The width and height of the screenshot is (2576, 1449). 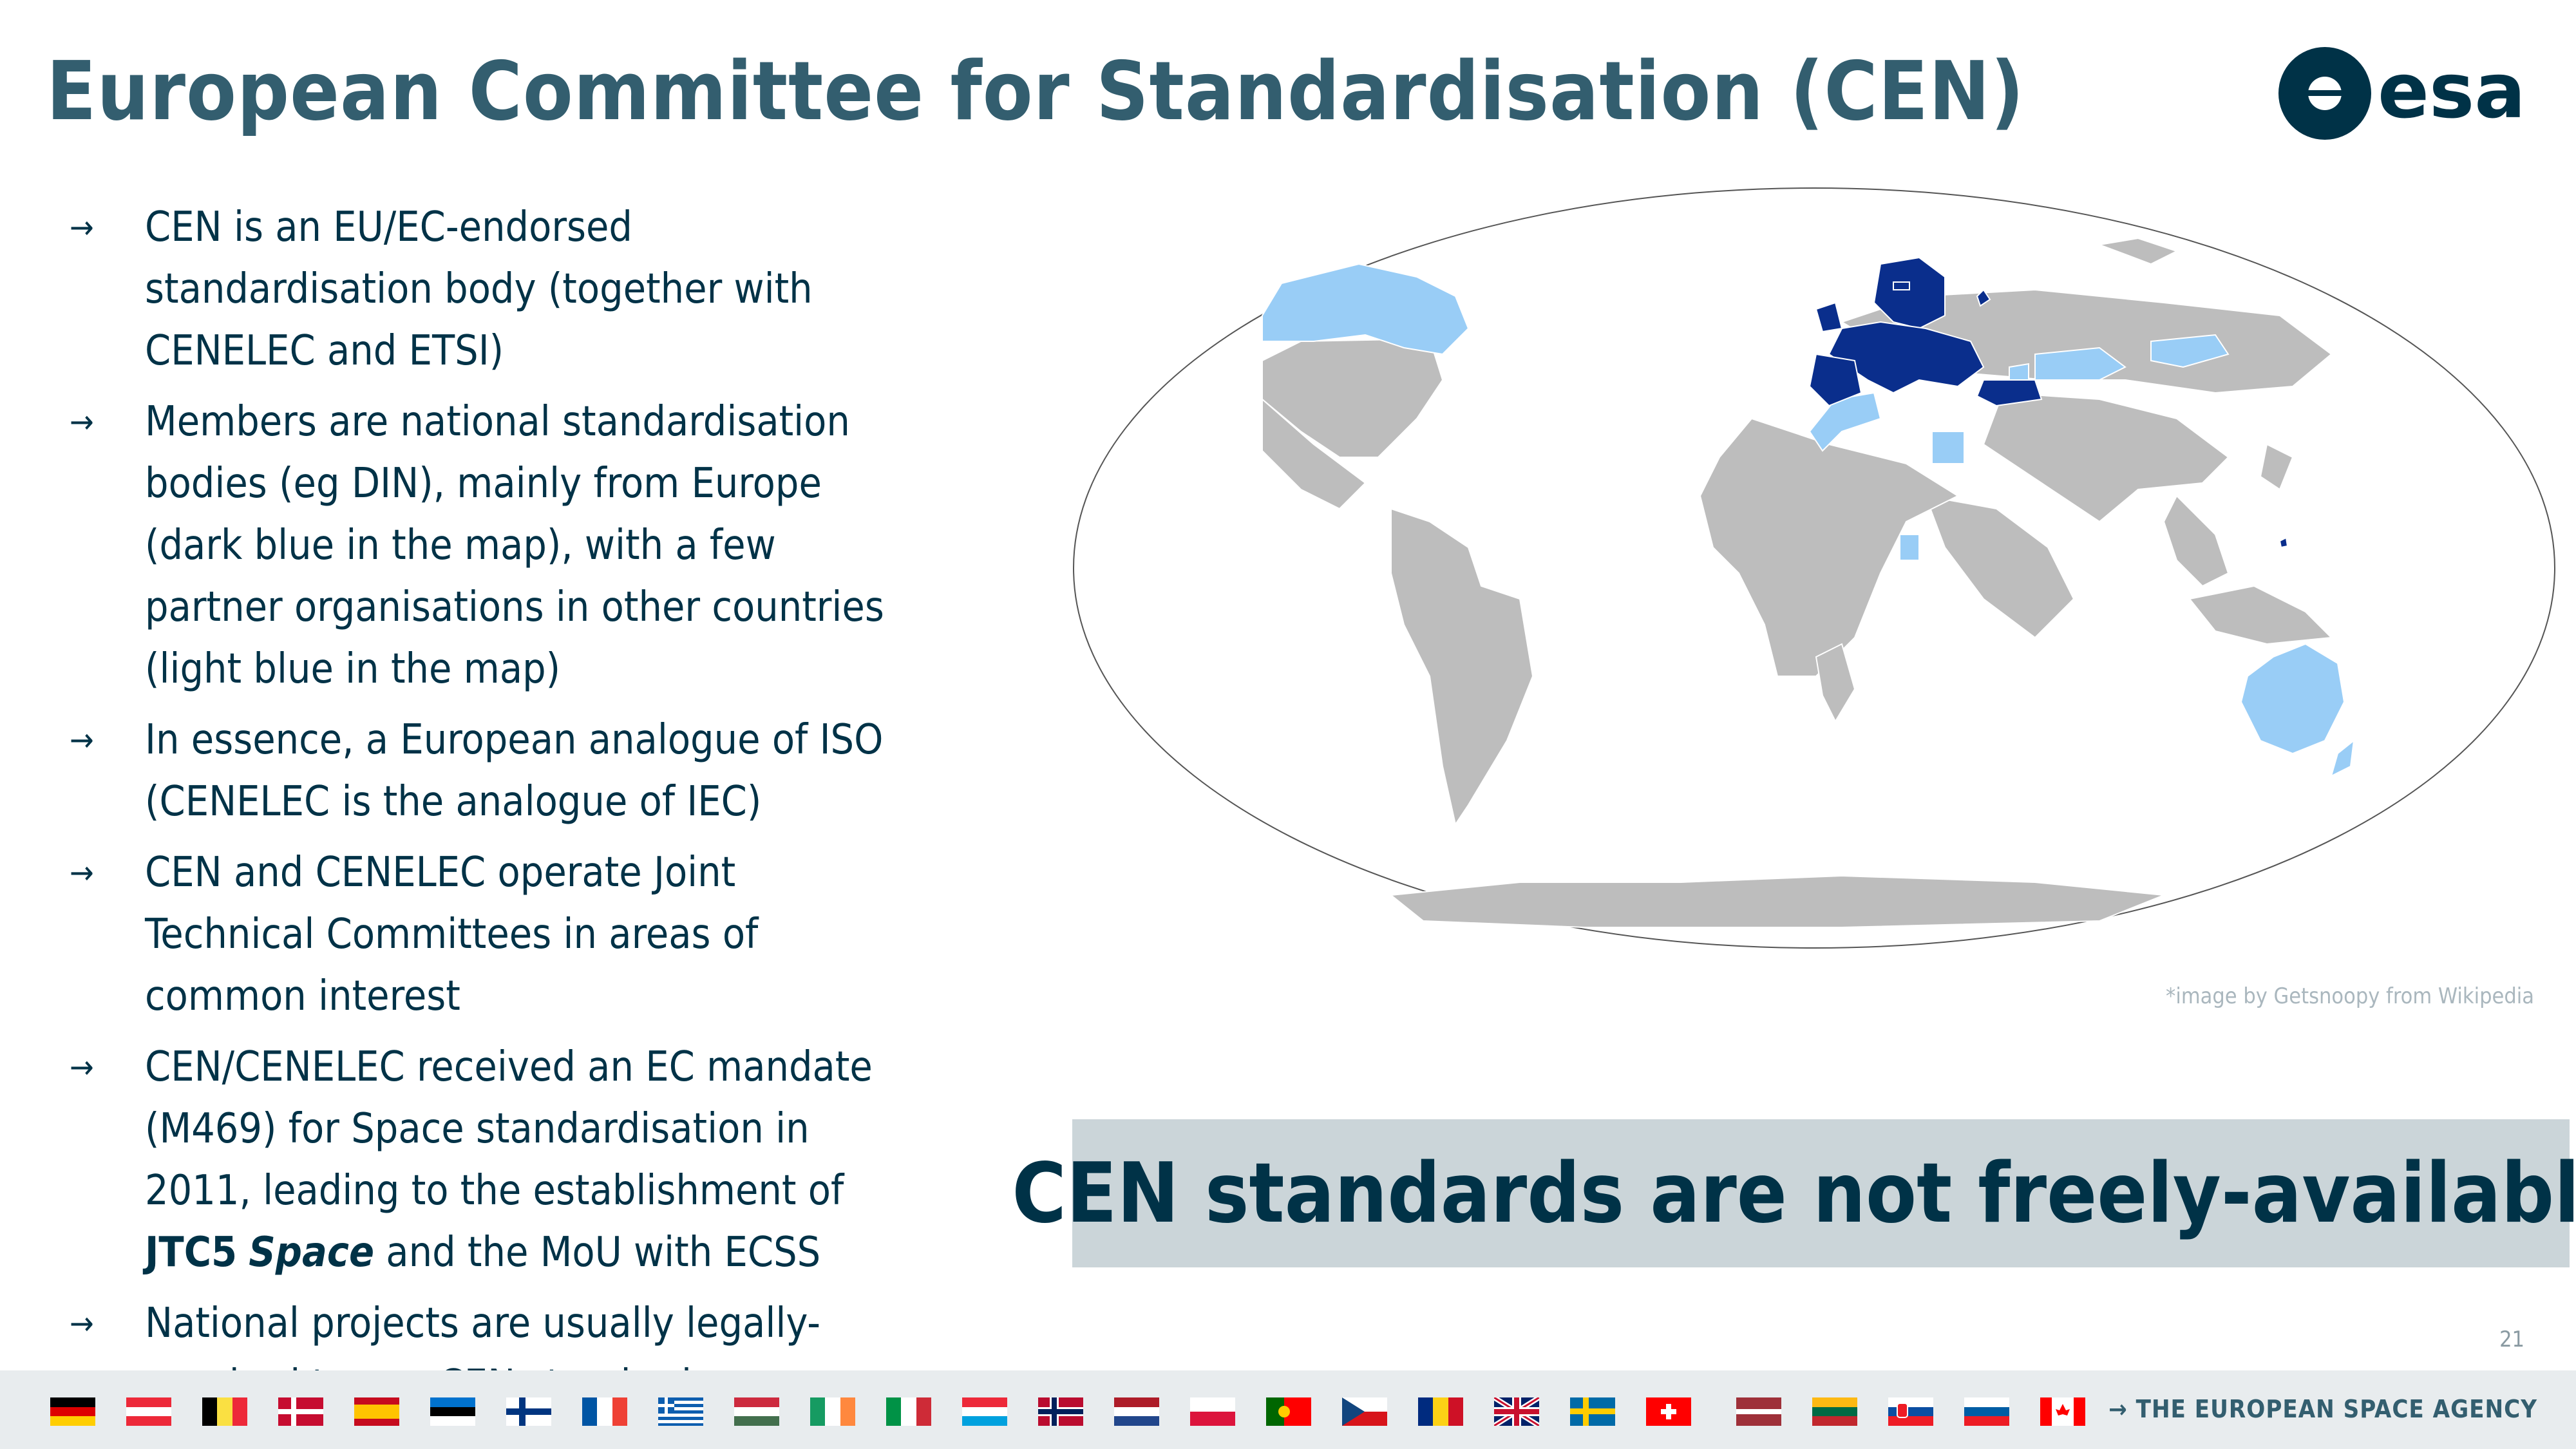 I want to click on jtc5-label: JTC5, so click(x=191, y=1253).